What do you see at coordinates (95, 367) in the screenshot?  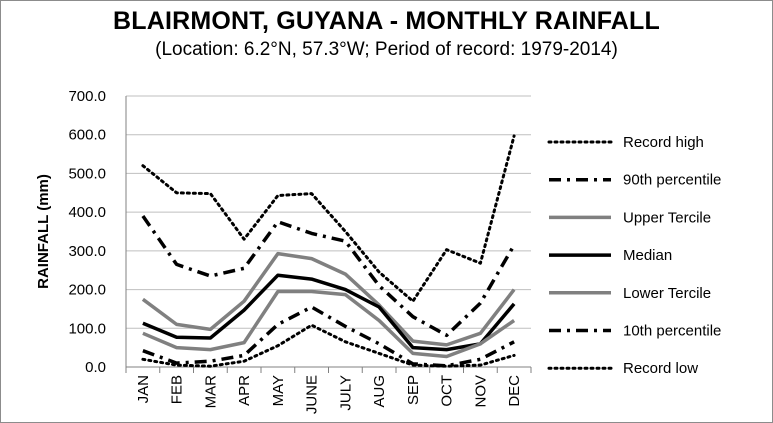 I see `y-tick-label: 0.0` at bounding box center [95, 367].